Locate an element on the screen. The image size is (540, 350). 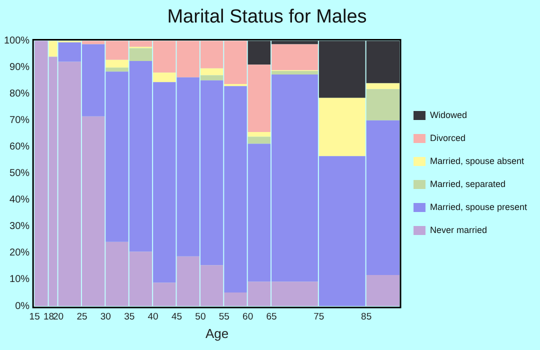
x-tick-label: 55 is located at coordinates (224, 316).